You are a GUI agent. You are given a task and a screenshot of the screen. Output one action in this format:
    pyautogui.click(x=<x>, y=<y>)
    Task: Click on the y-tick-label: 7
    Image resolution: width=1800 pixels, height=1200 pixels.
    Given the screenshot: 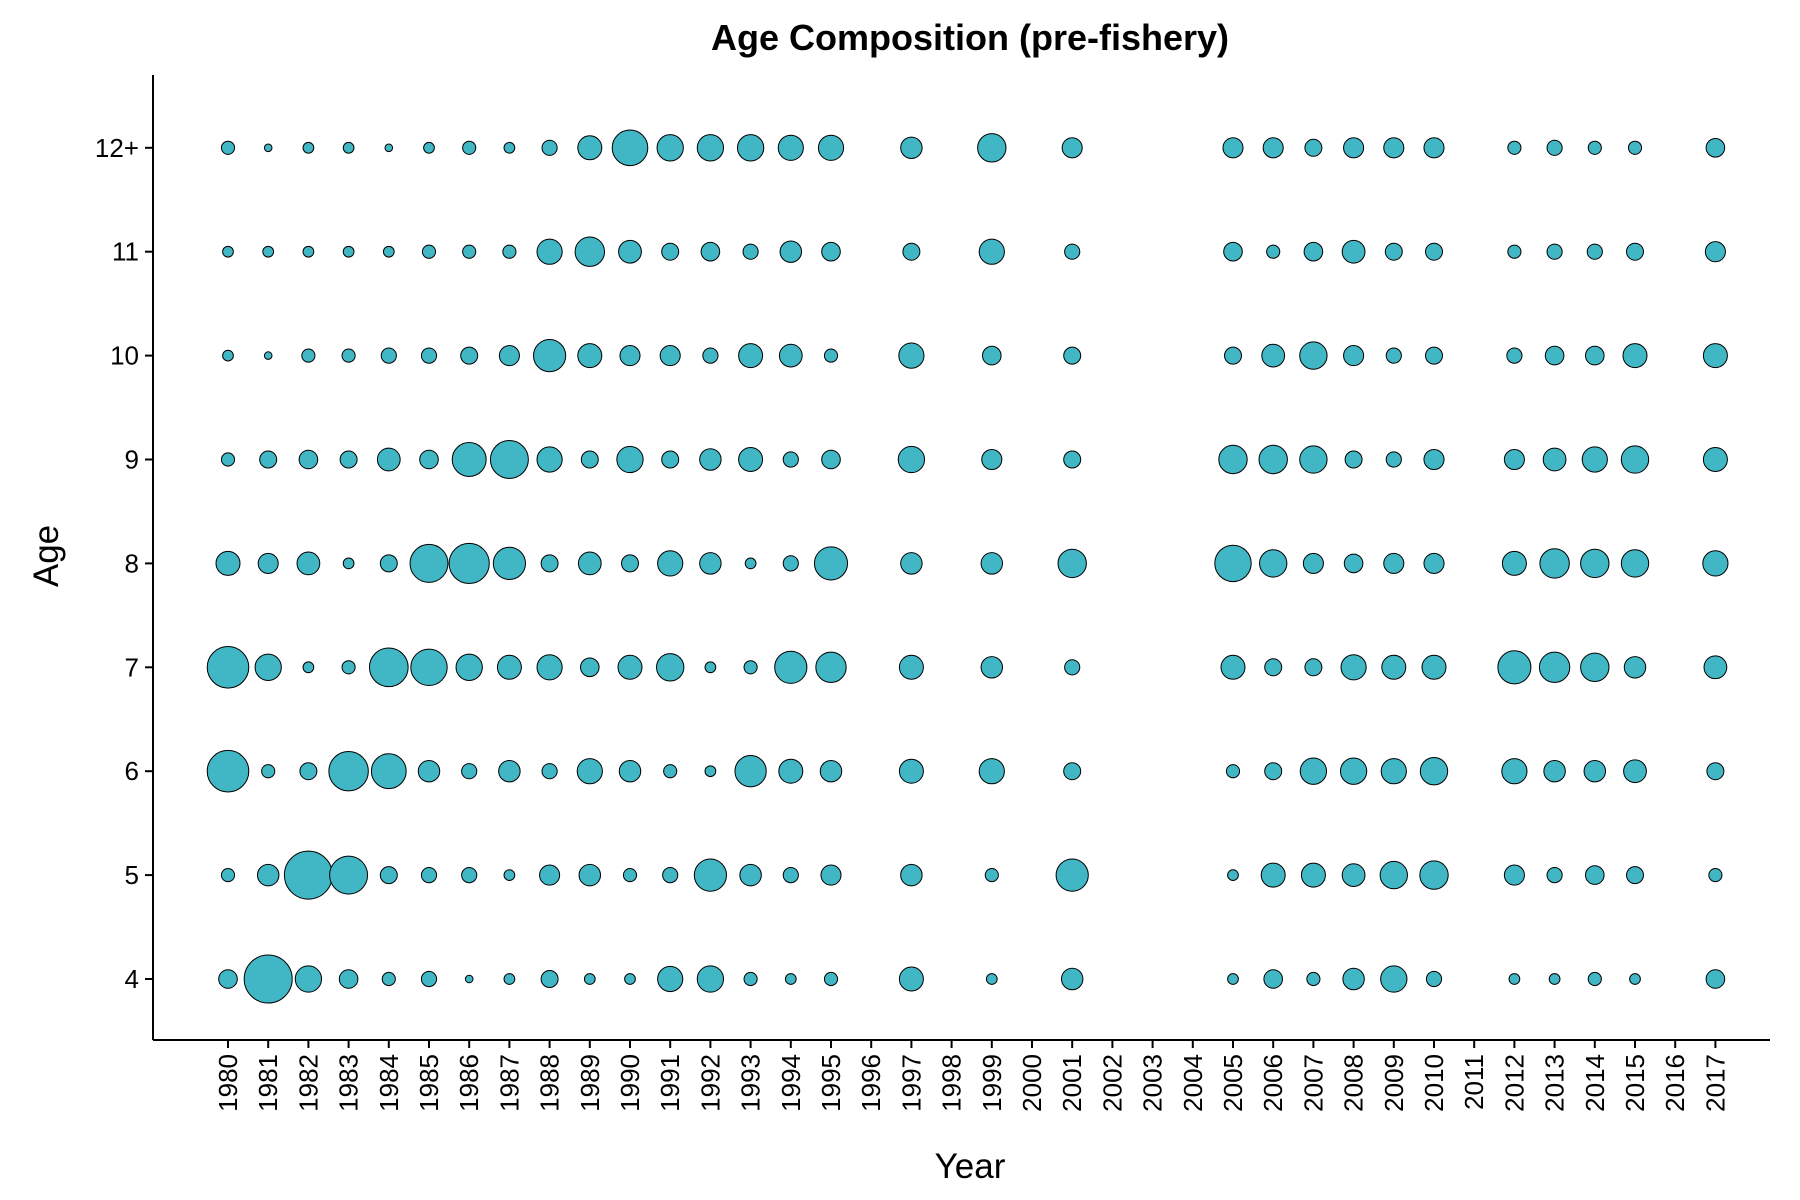 What is the action you would take?
    pyautogui.click(x=132, y=667)
    